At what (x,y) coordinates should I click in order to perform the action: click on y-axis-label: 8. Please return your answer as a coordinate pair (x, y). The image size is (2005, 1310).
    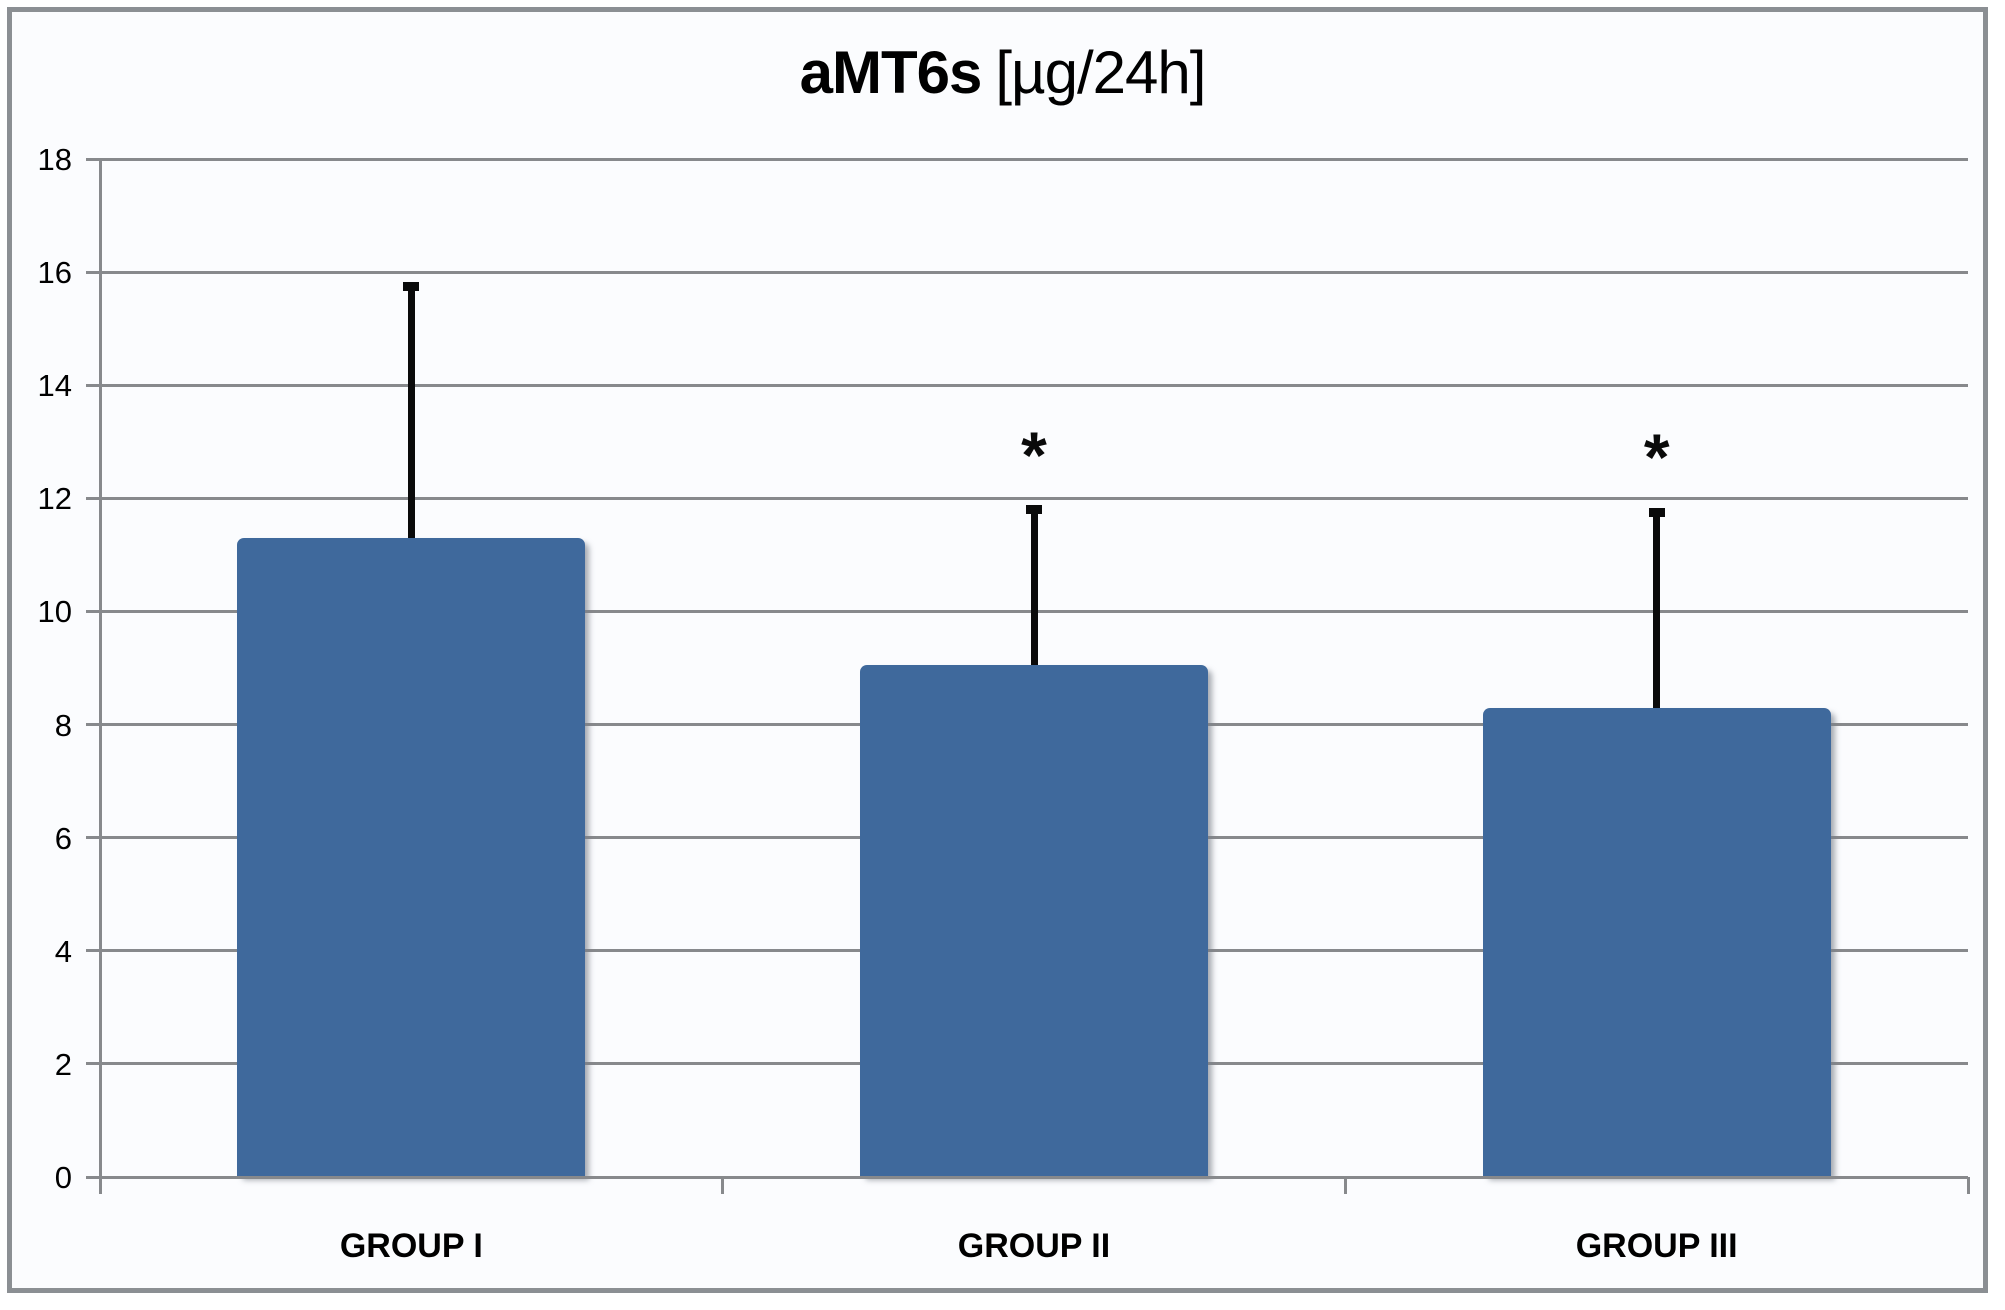
    Looking at the image, I should click on (63, 725).